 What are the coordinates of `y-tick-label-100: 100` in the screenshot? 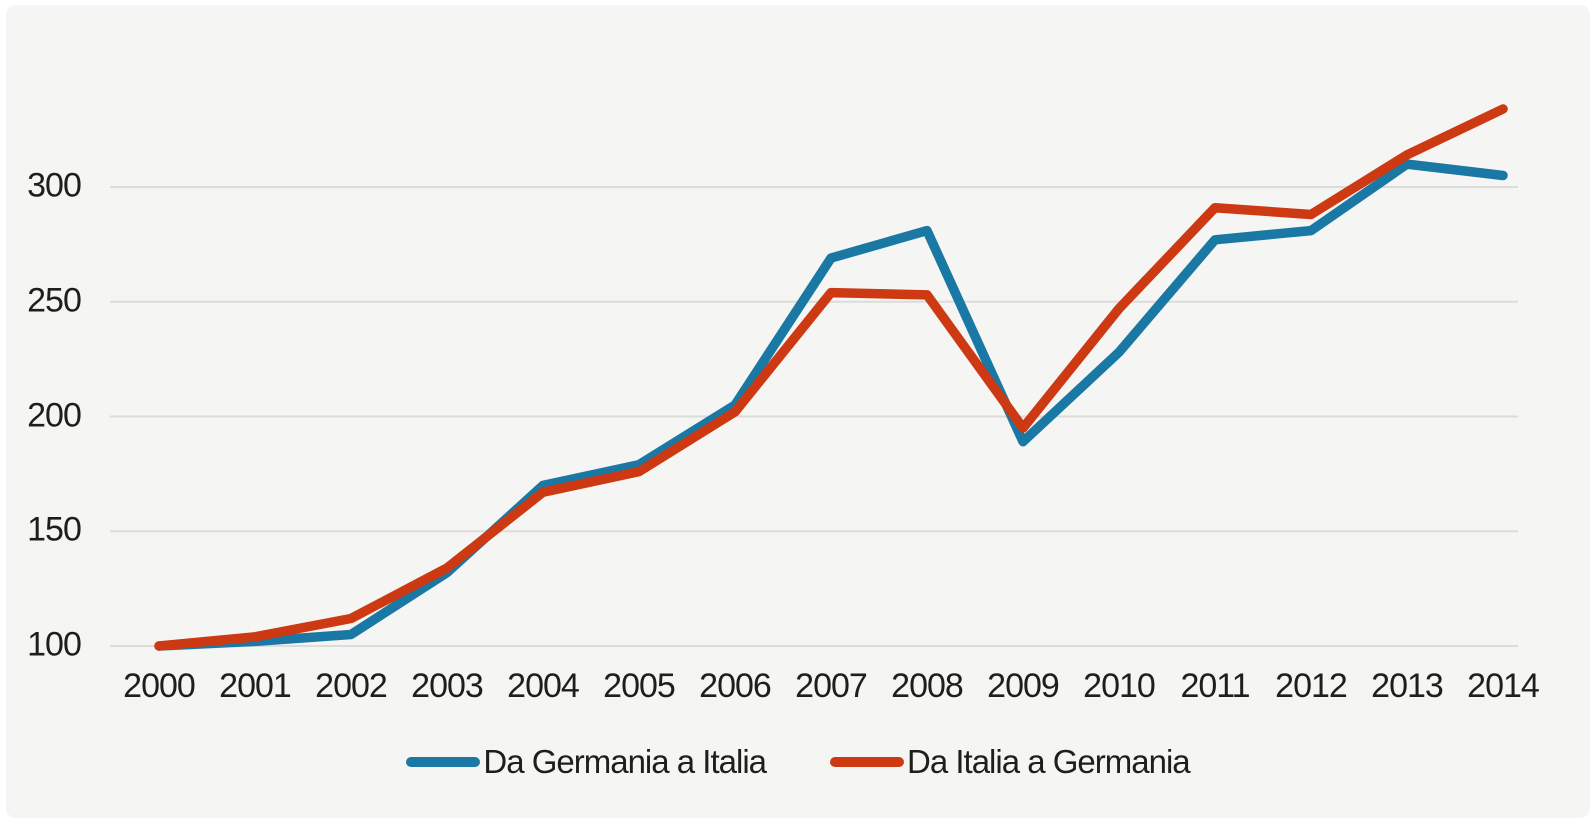 It's located at (54, 644).